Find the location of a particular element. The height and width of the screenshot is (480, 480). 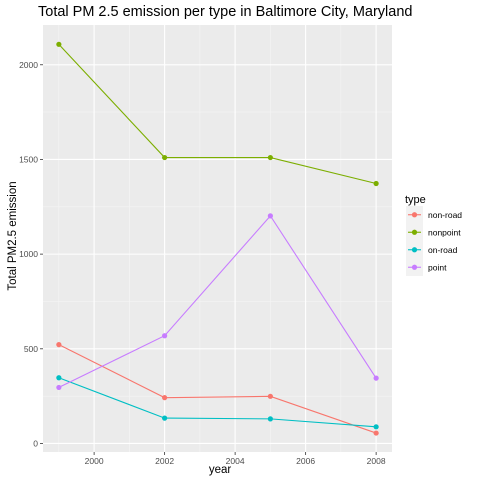

x-tick-label: 2004 is located at coordinates (235, 461).